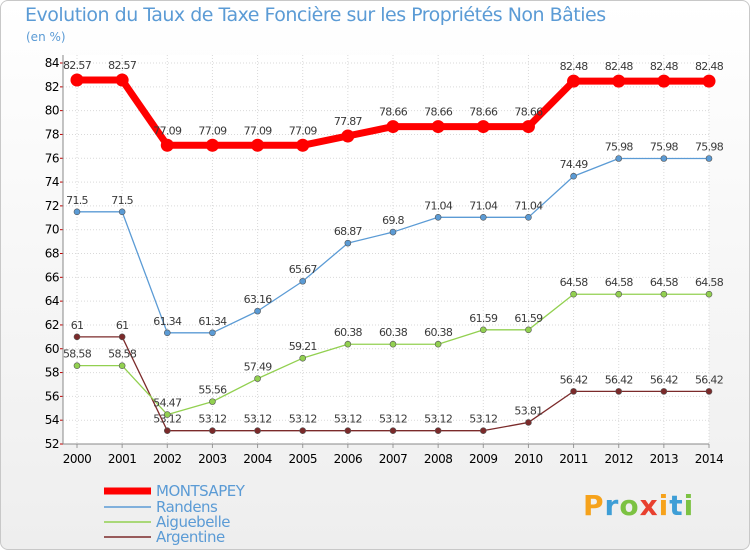 The height and width of the screenshot is (550, 750). I want to click on data-label: 59.21, so click(303, 346).